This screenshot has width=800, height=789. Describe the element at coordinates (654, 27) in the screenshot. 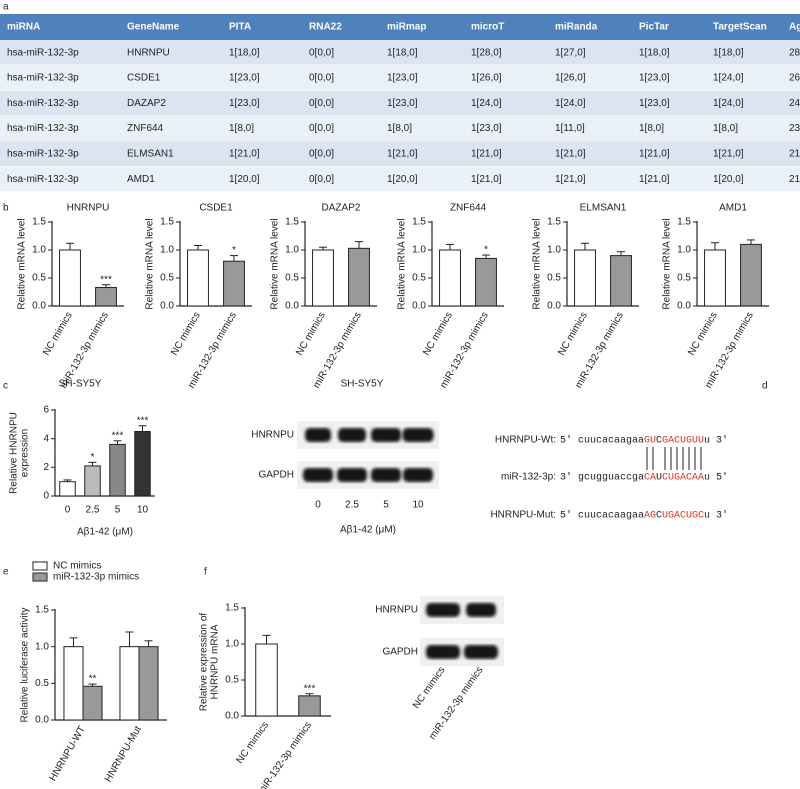

I see `table-header-cell: PicTar` at that location.